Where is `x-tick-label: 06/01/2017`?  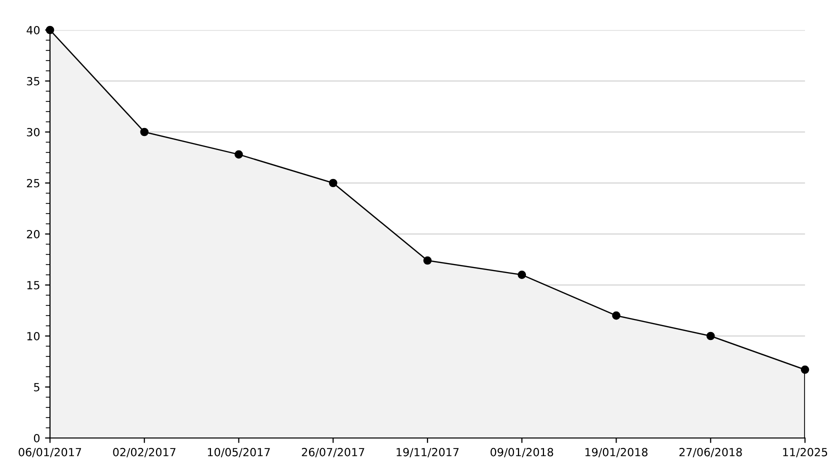 x-tick-label: 06/01/2017 is located at coordinates (50, 453).